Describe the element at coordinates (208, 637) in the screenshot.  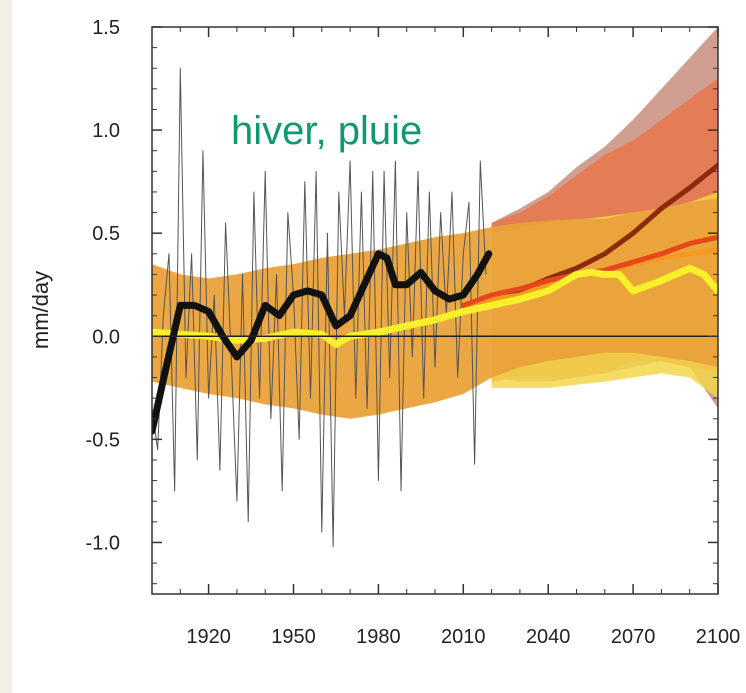
I see `x-tick-label: 1920` at that location.